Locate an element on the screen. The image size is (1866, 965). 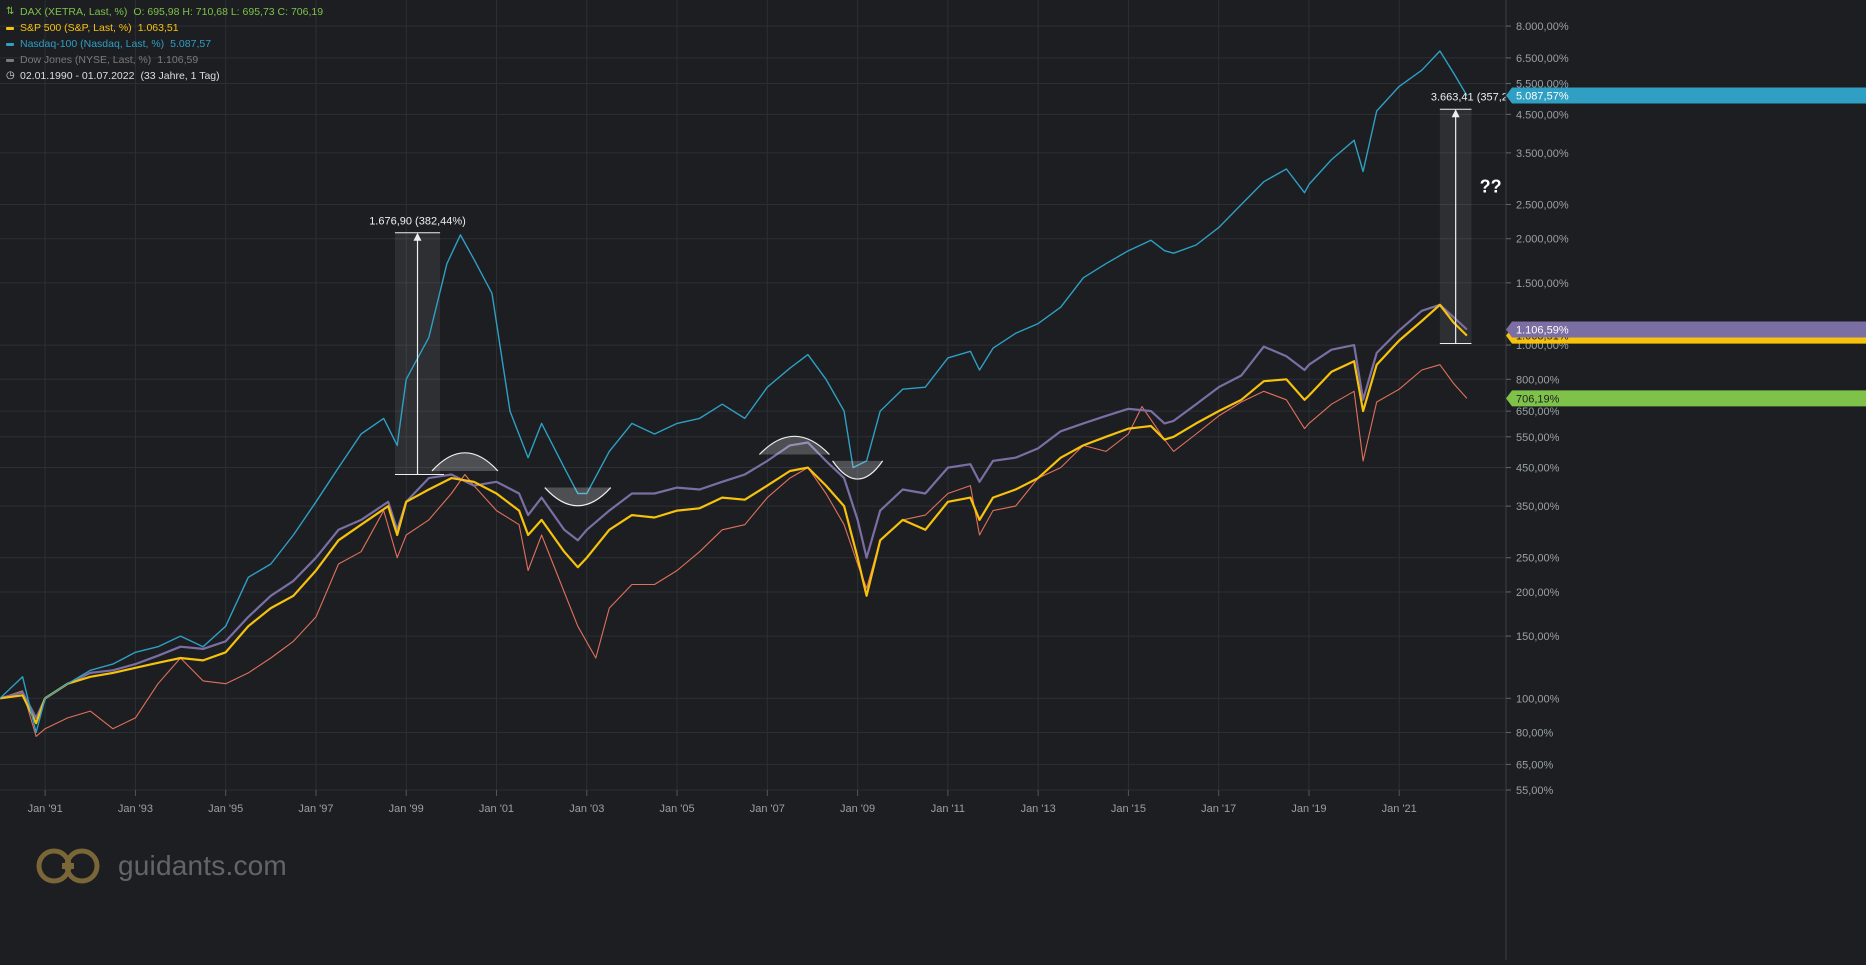
y-tick-label: 650,00% is located at coordinates (1538, 412).